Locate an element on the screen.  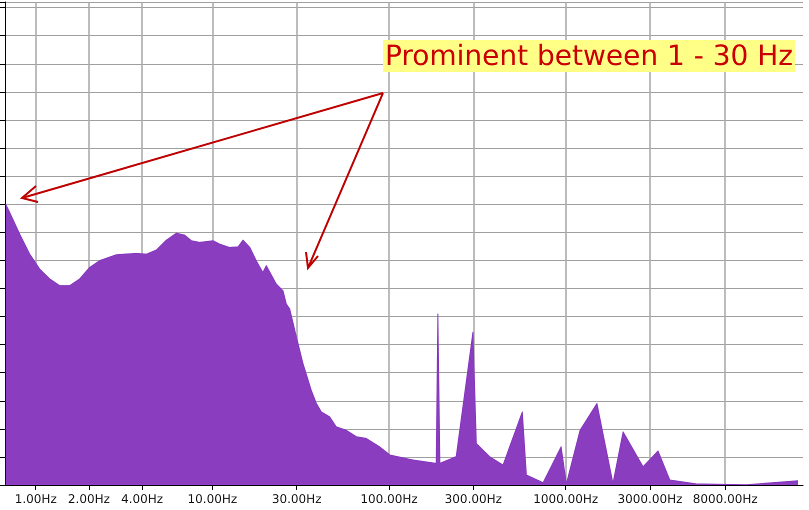
x-tick-label: 100.00Hz is located at coordinates (389, 499).